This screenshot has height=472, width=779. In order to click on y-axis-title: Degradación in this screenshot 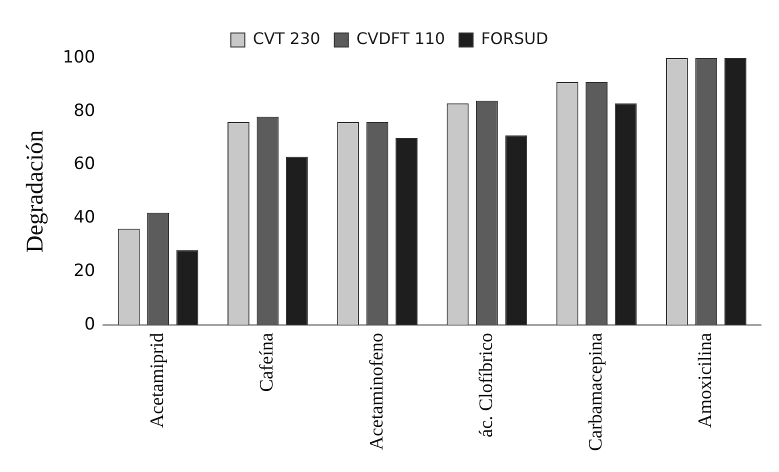, I will do `click(35, 191)`.